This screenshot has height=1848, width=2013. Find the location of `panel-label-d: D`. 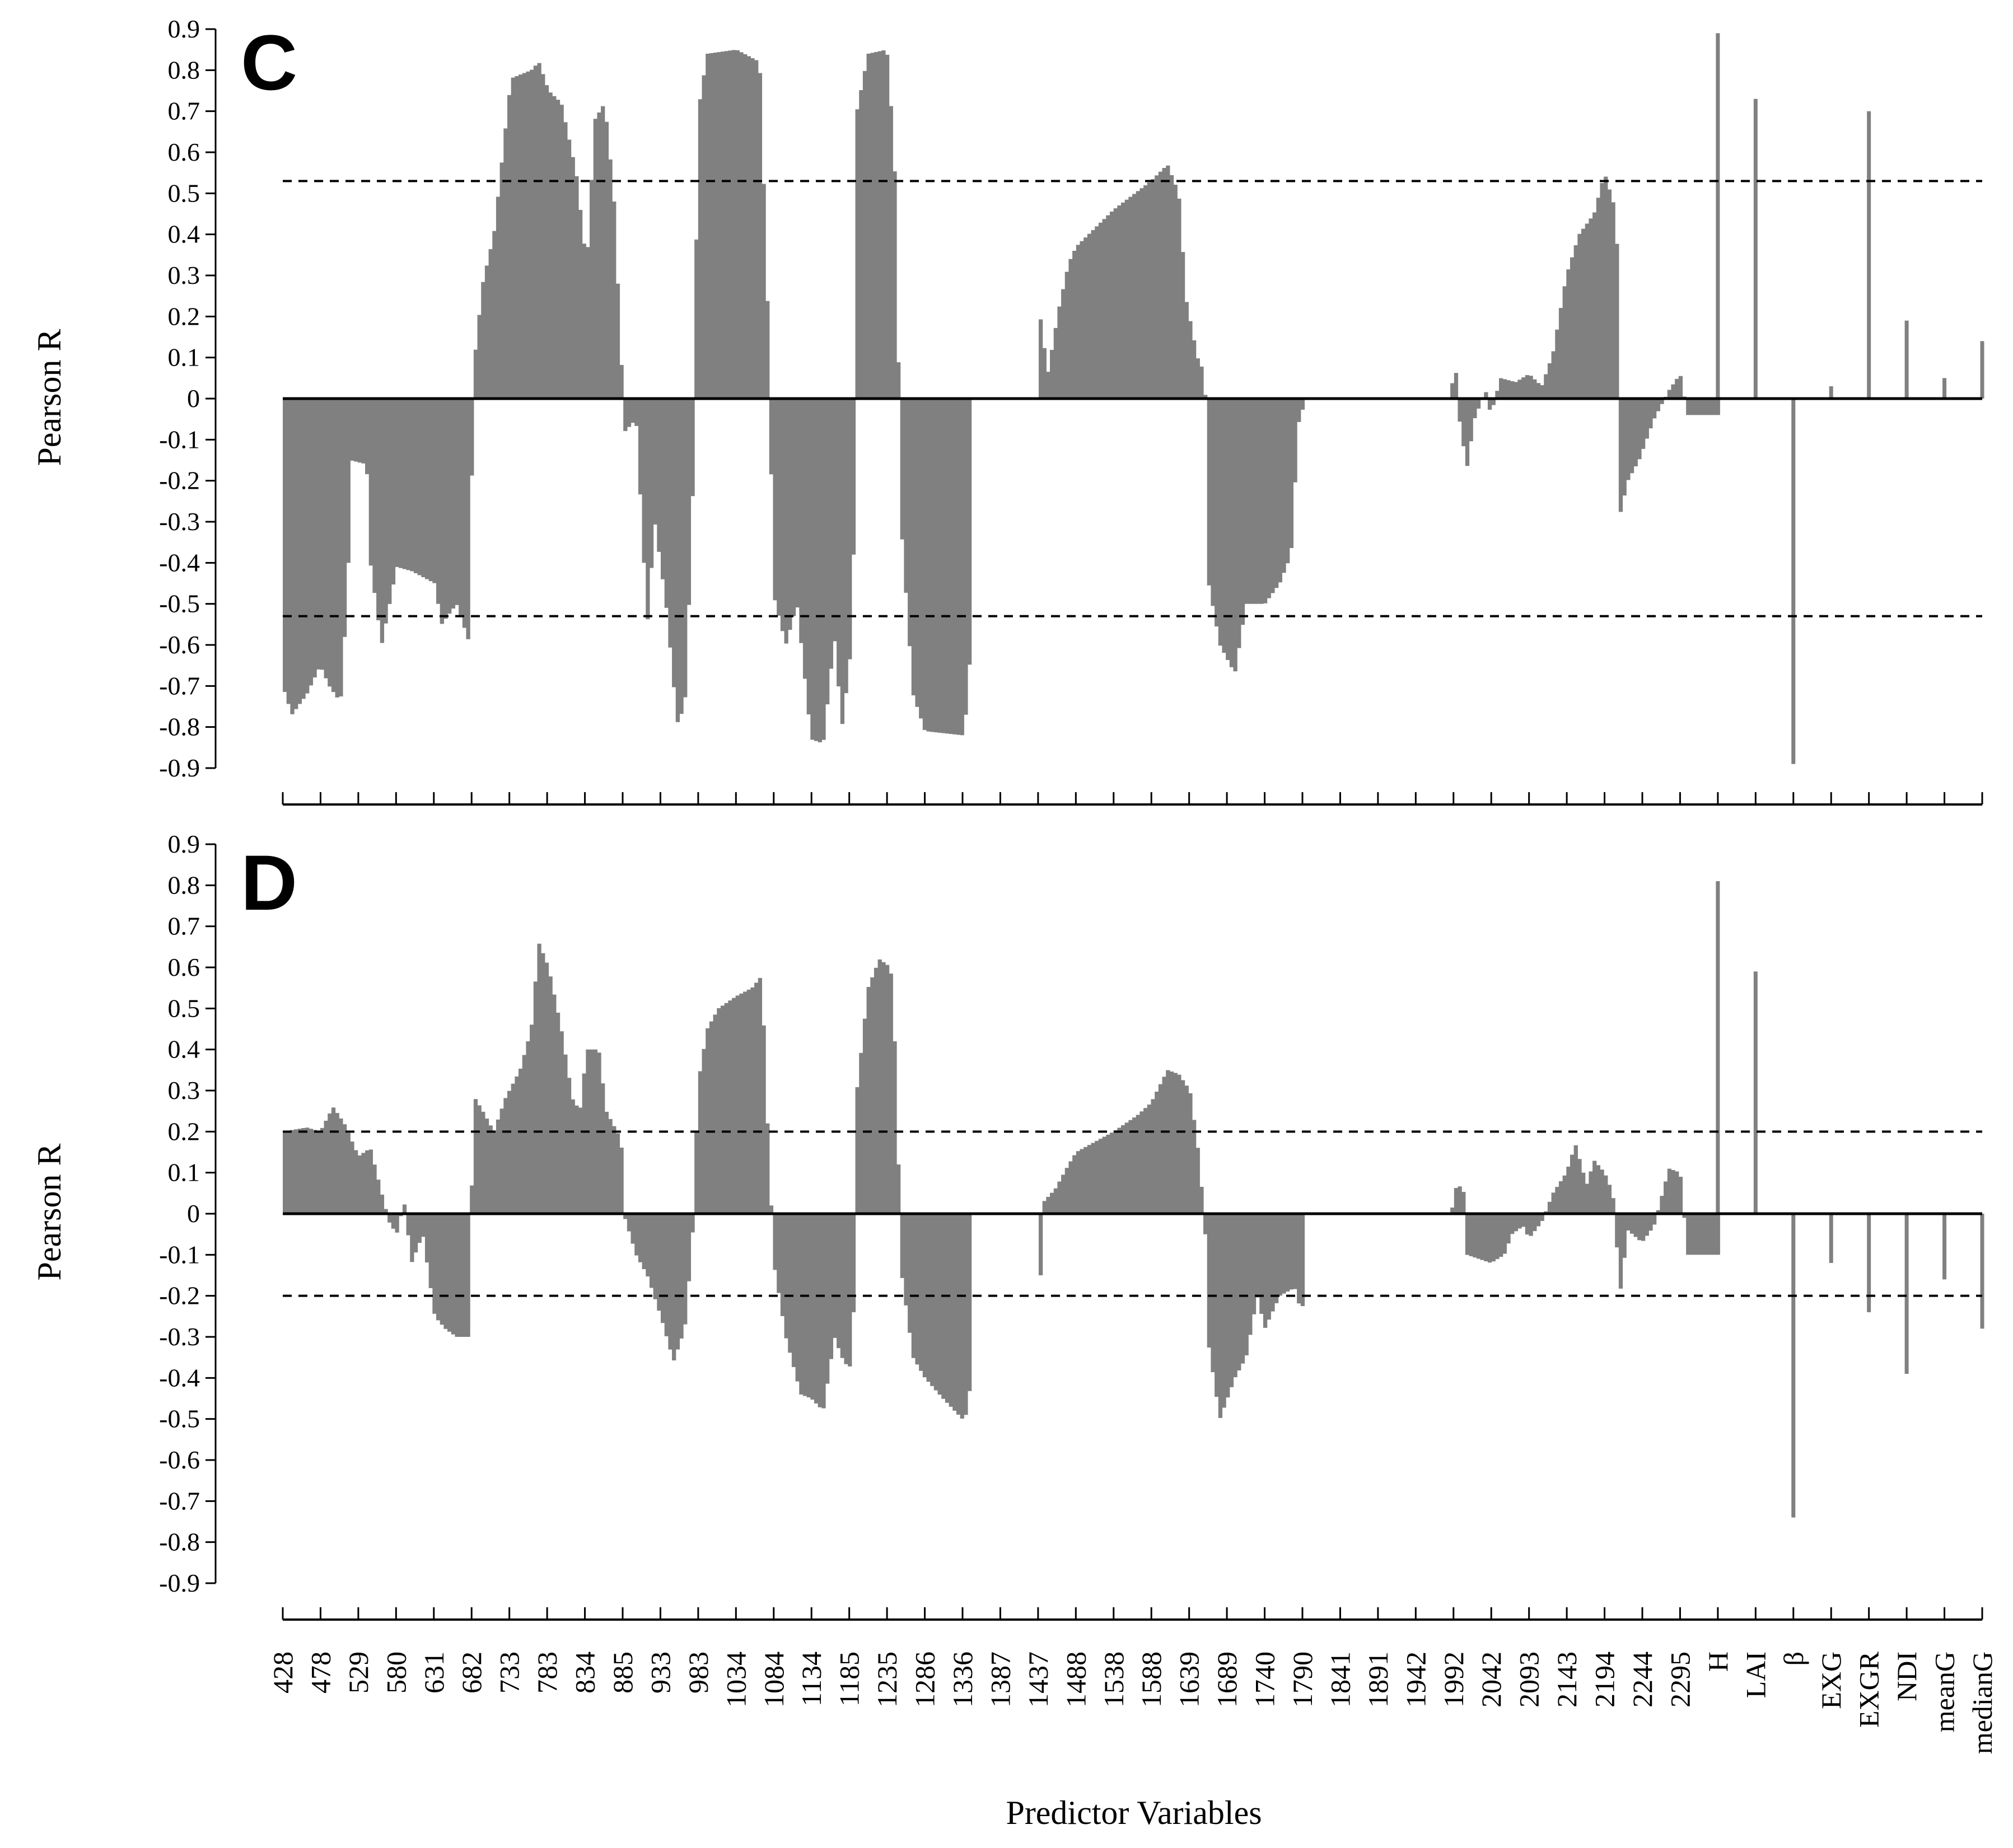

panel-label-d: D is located at coordinates (269, 883).